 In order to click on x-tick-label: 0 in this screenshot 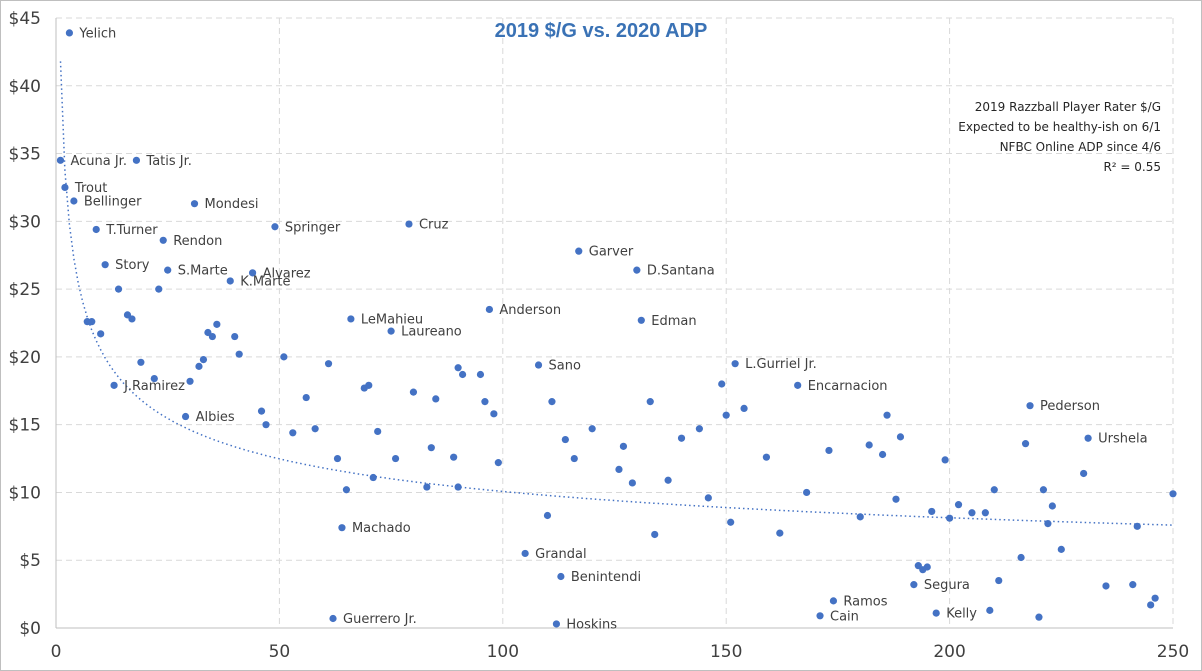, I will do `click(56, 652)`.